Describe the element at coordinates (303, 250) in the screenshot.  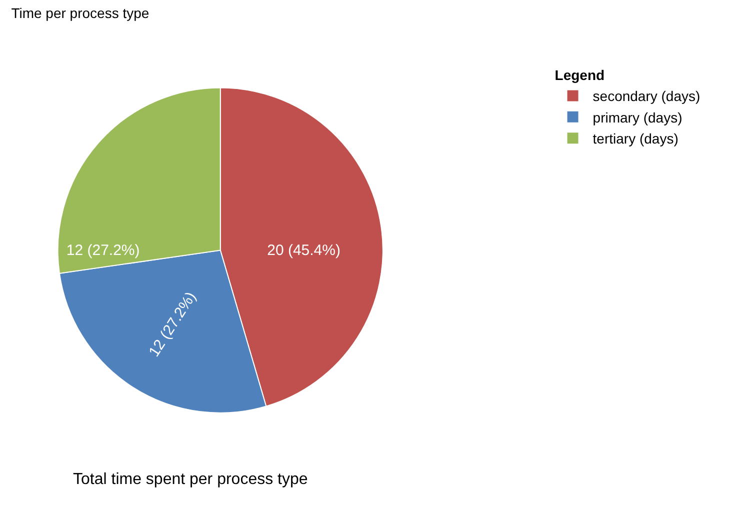
I see `data-label: 20 (45.4%)` at that location.